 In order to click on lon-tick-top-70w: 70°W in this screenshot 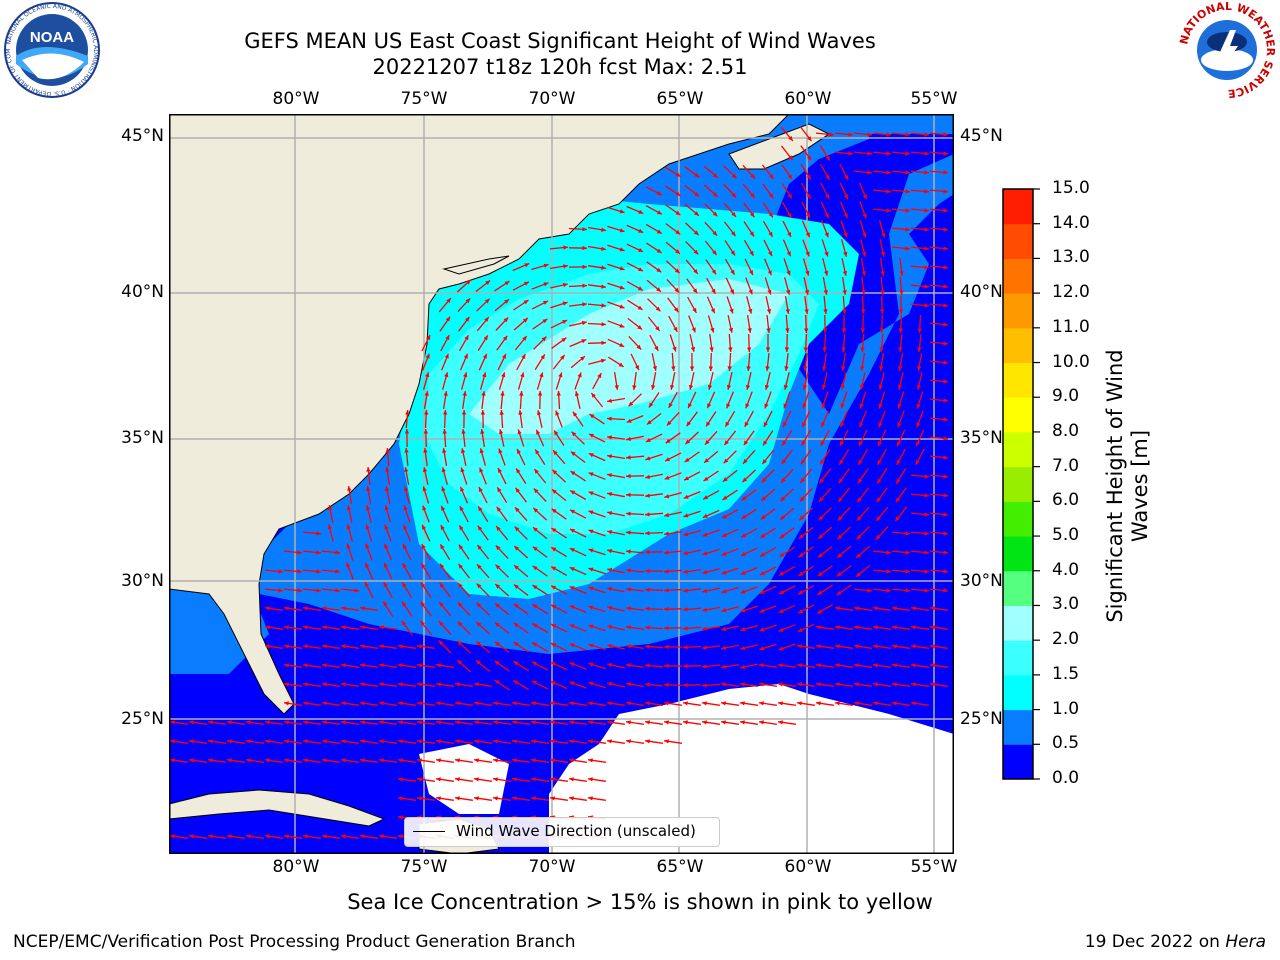, I will do `click(552, 99)`.